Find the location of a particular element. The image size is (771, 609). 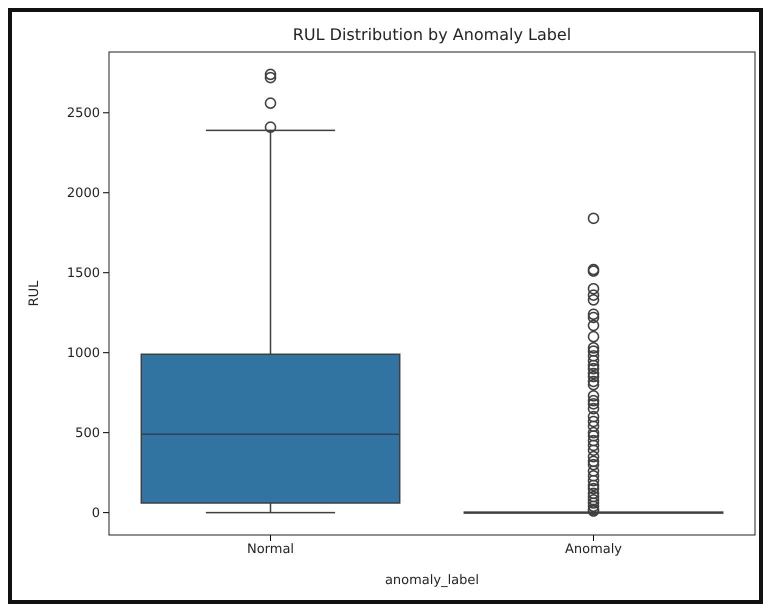

chart-title: RUL Distribution by Anomaly Label is located at coordinates (432, 34).